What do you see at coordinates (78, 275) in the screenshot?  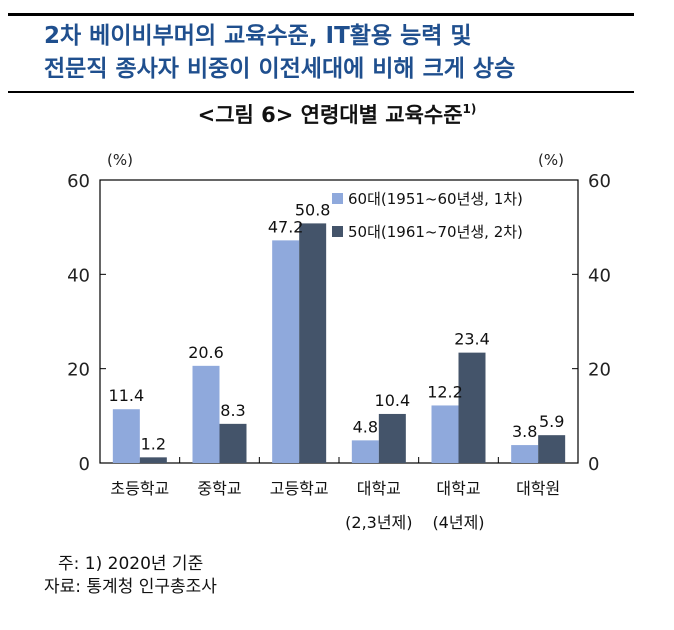 I see `y-tick-label-left: 40` at bounding box center [78, 275].